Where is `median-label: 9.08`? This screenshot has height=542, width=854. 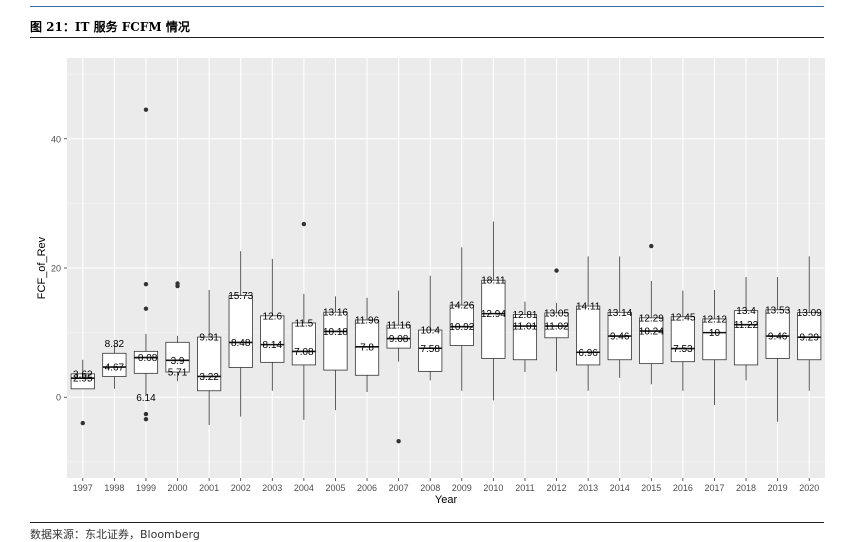 median-label: 9.08 is located at coordinates (399, 339).